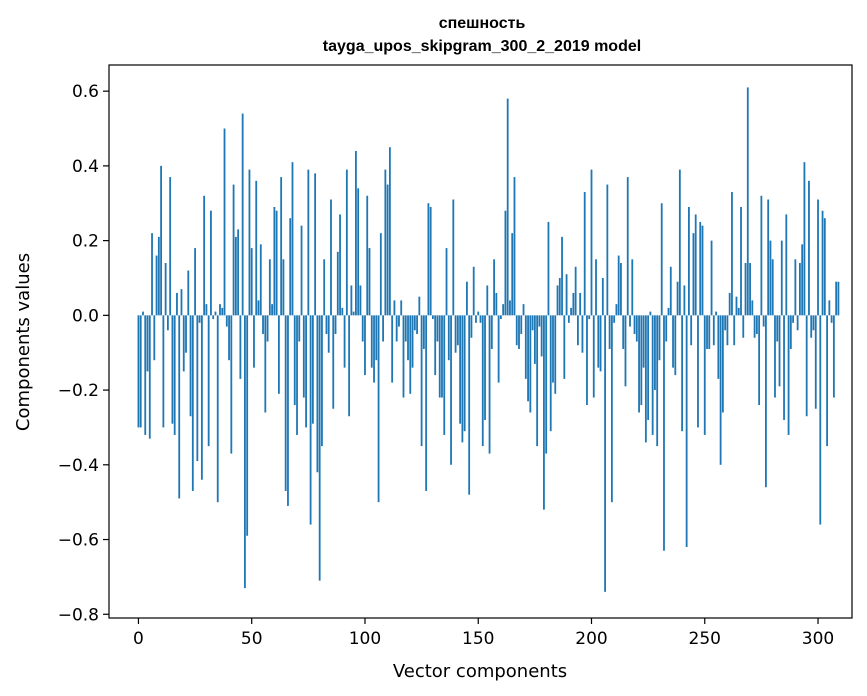  Describe the element at coordinates (78, 391) in the screenshot. I see `y-tick-label: −0.2` at that location.